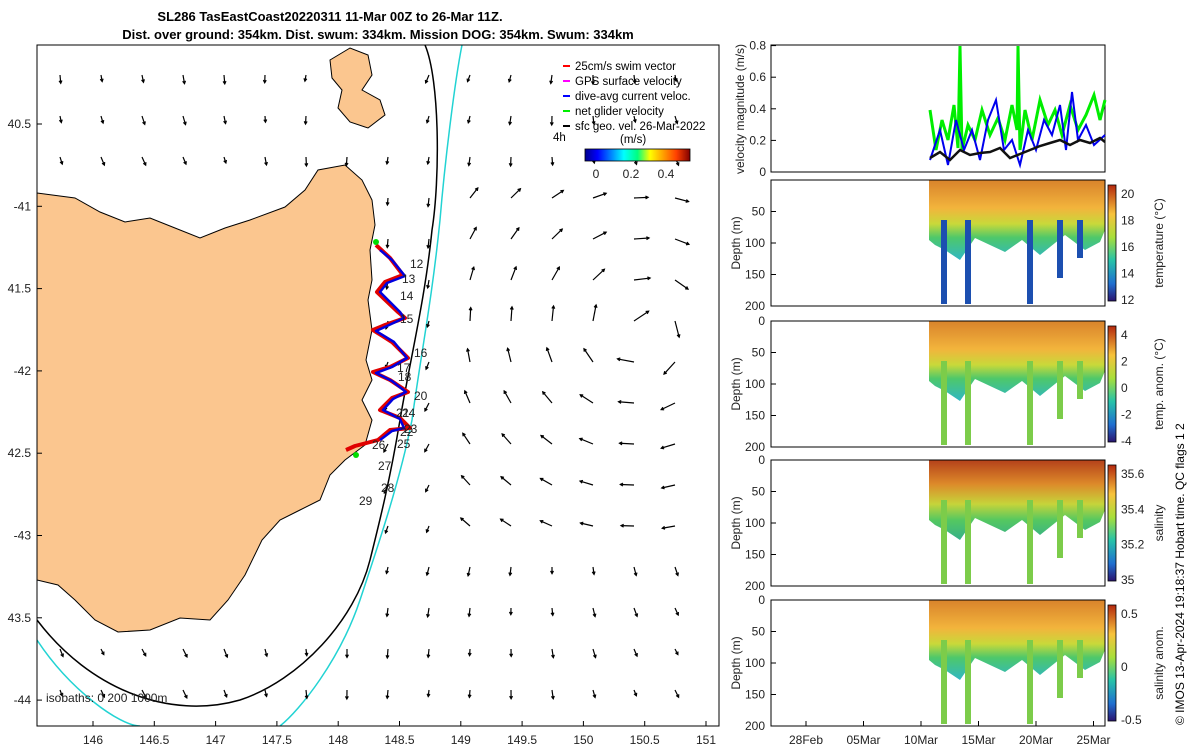  Describe the element at coordinates (385, 466) in the screenshot. I see `day-label: 27` at that location.